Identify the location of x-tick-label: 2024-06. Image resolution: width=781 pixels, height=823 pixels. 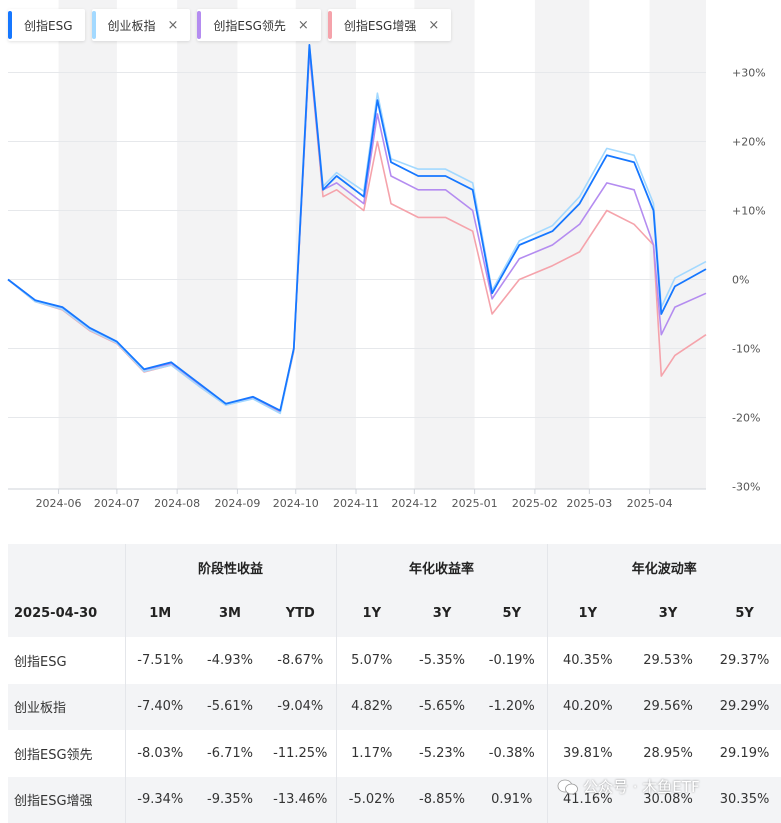
(59, 503).